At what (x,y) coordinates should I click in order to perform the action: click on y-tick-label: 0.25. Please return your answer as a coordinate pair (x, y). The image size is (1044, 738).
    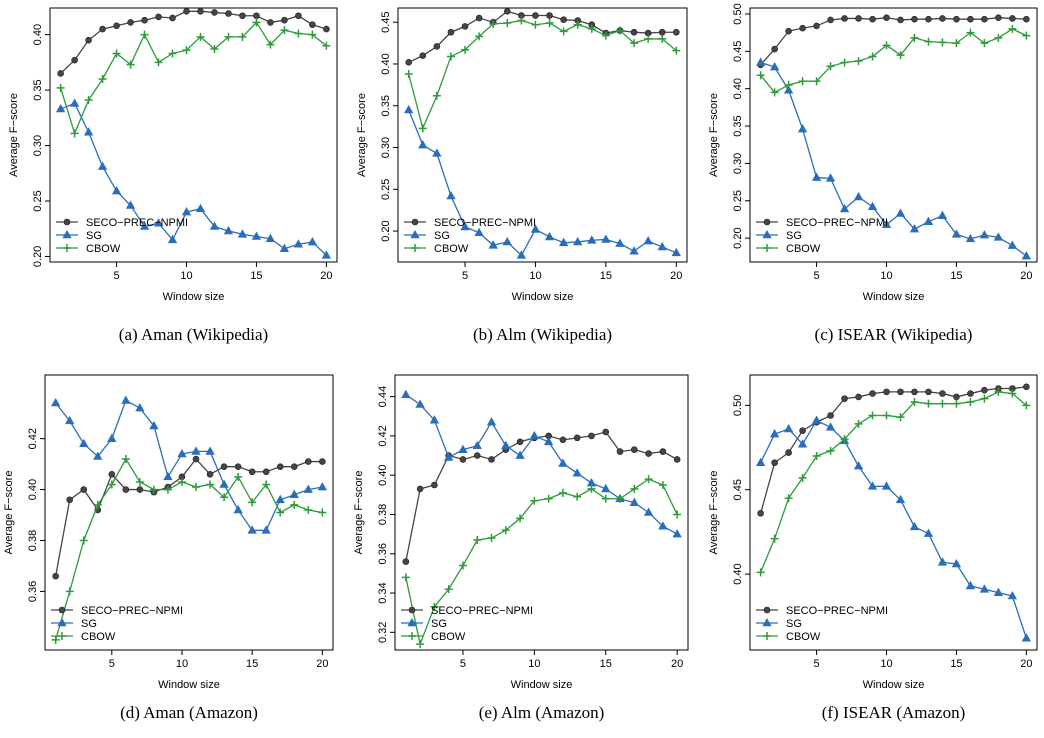
    Looking at the image, I should click on (738, 200).